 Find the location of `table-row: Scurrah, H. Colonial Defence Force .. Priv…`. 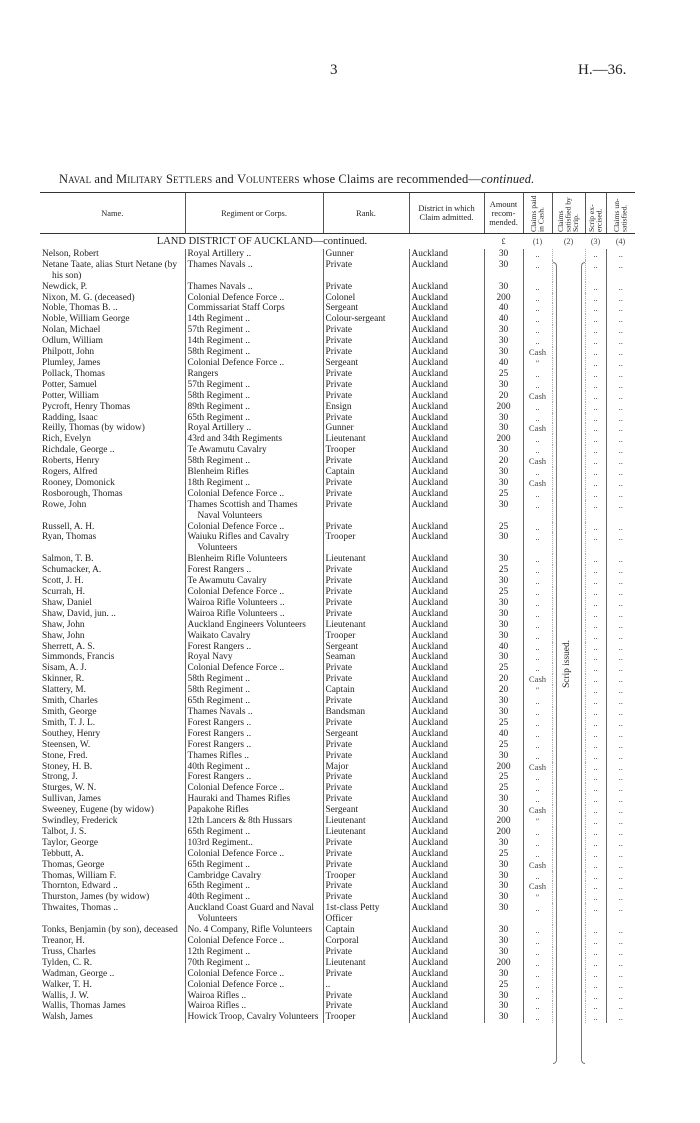

table-row: Scurrah, H. Colonial Defence Force .. Priv… is located at coordinates (337, 592).